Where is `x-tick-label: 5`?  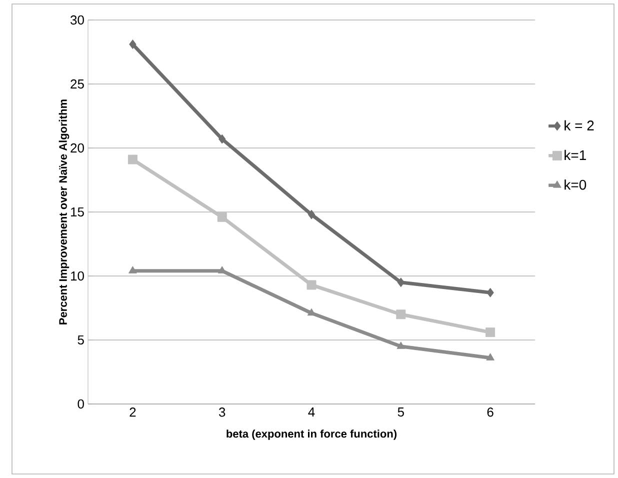 x-tick-label: 5 is located at coordinates (401, 412).